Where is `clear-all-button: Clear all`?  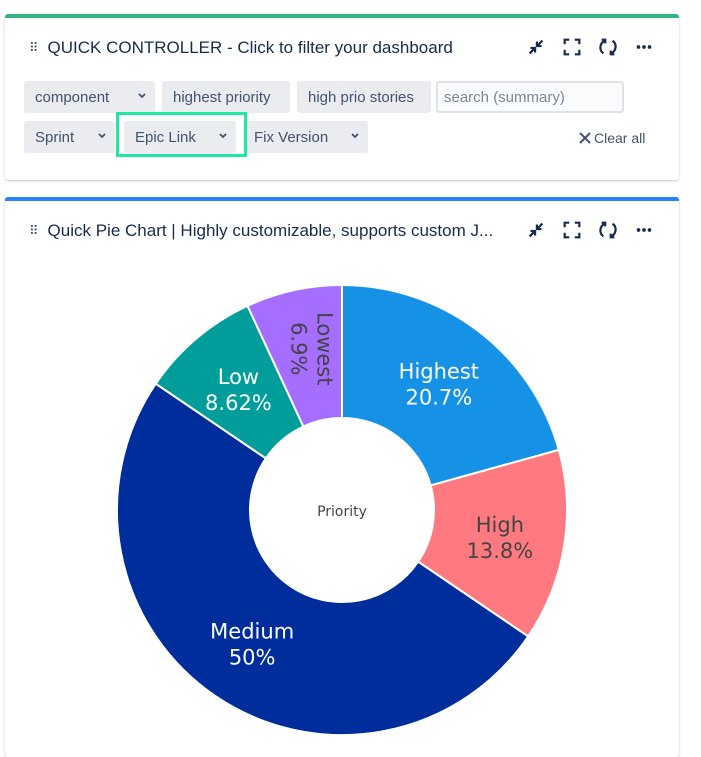
clear-all-button: Clear all is located at coordinates (611, 138).